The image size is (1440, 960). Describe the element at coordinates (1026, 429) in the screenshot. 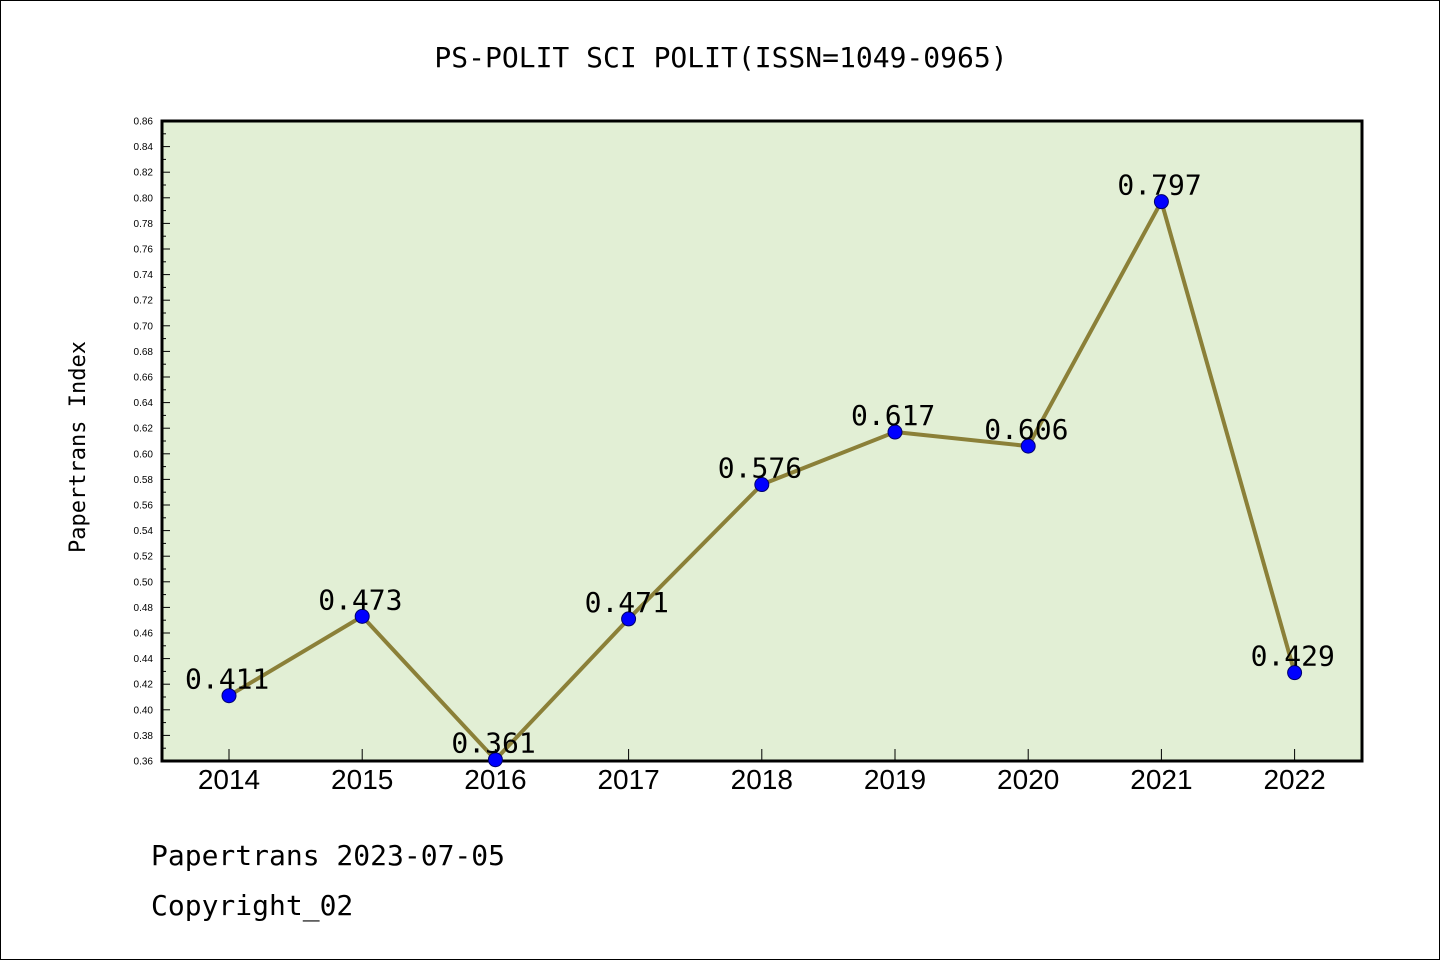

I see `data-label: 0.606` at that location.